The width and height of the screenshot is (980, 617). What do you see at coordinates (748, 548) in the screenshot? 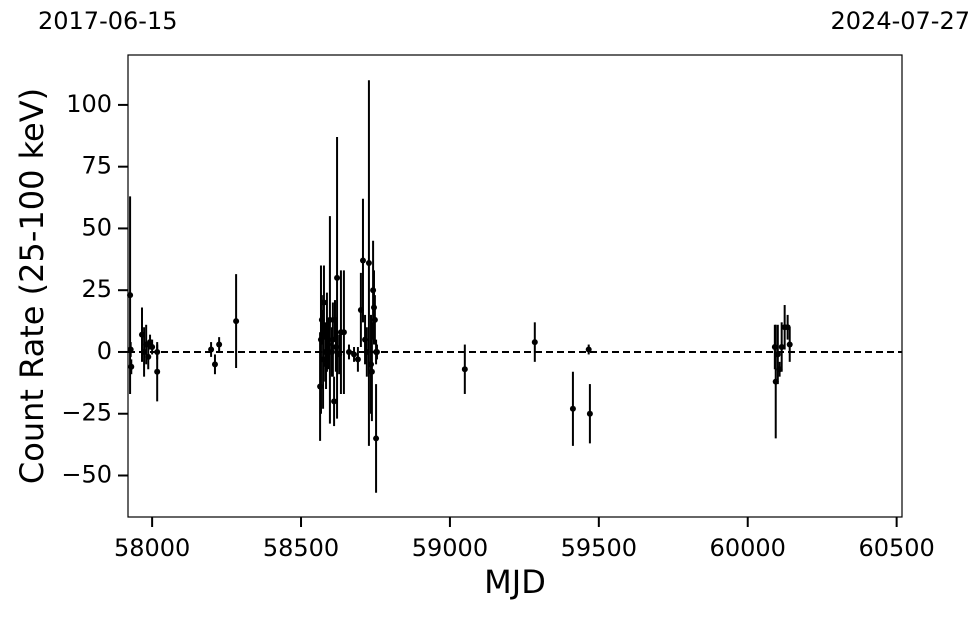
I see `x-tick-label: 60000` at bounding box center [748, 548].